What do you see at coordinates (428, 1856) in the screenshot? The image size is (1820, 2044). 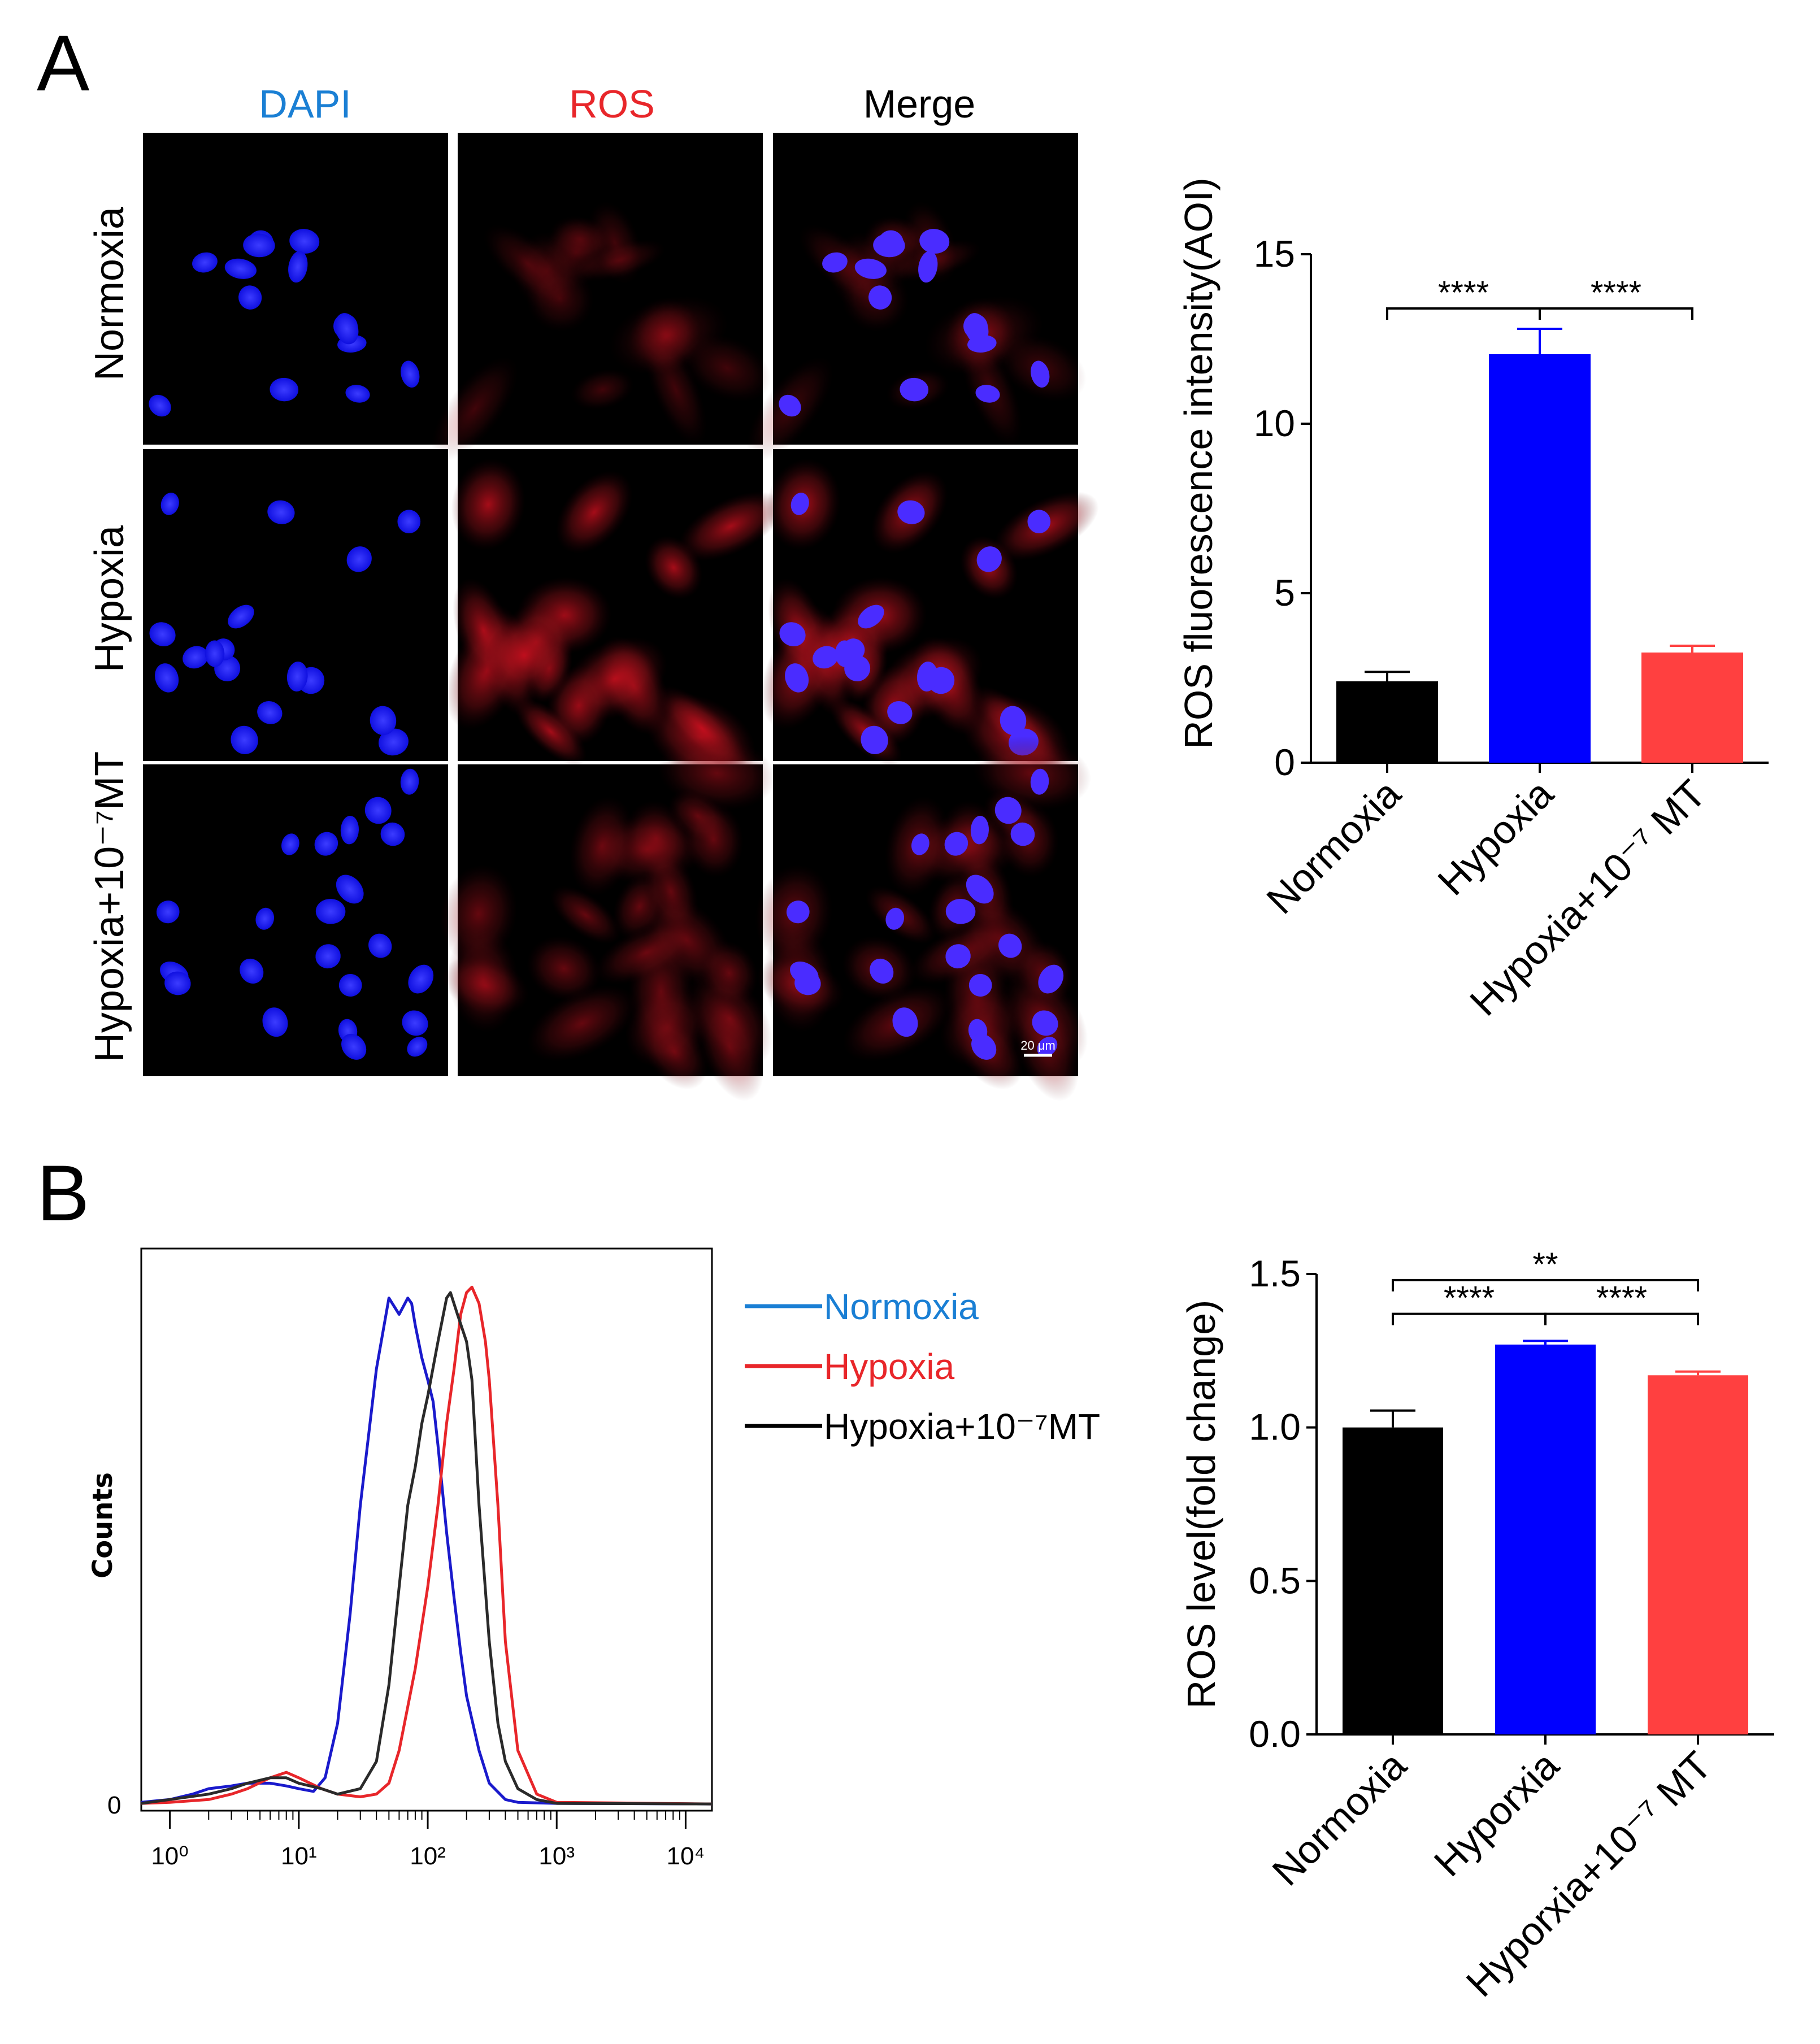 I see `flow-x-tick-label: 10²` at bounding box center [428, 1856].